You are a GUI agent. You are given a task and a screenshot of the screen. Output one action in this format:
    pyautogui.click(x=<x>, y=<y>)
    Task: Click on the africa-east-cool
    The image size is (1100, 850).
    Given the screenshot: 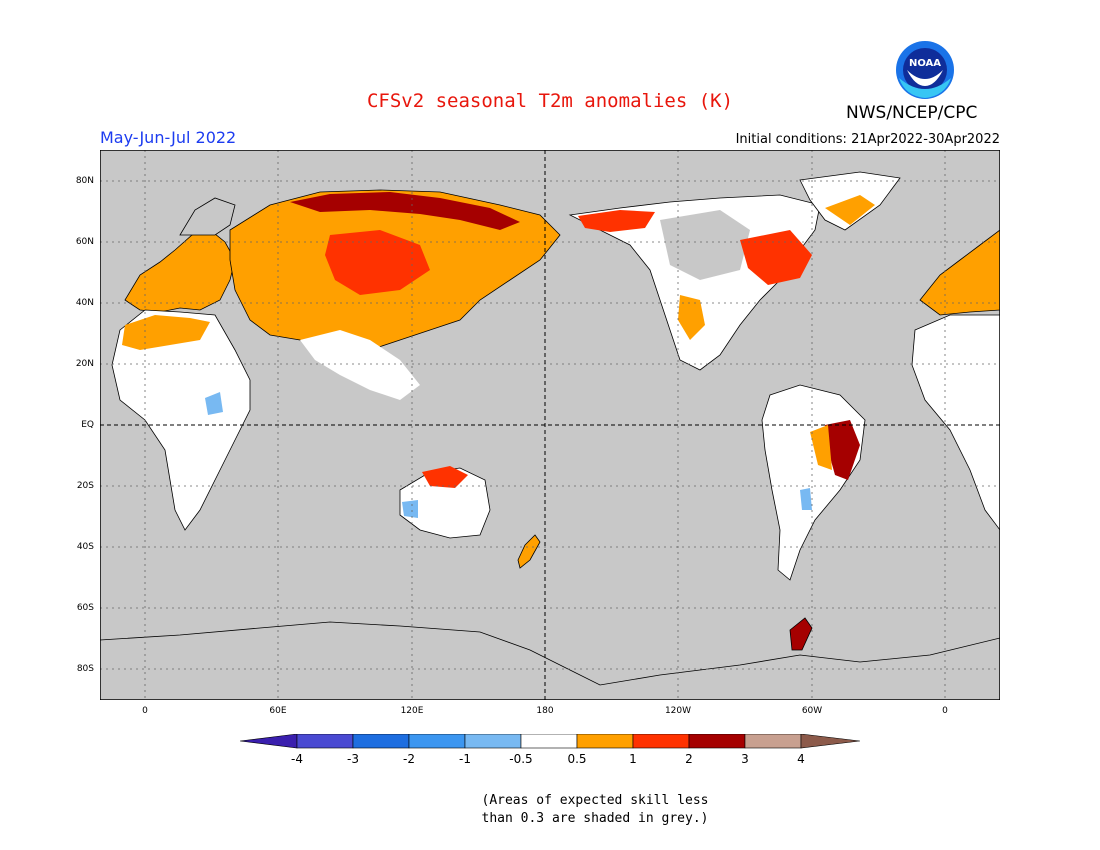 What is the action you would take?
    pyautogui.click(x=214, y=403)
    